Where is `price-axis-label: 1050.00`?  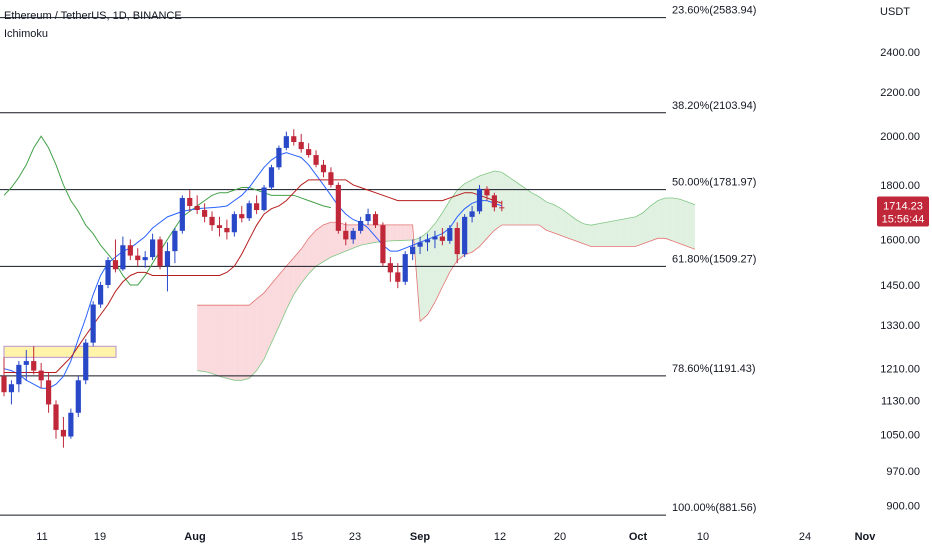 price-axis-label: 1050.00 is located at coordinates (900, 435).